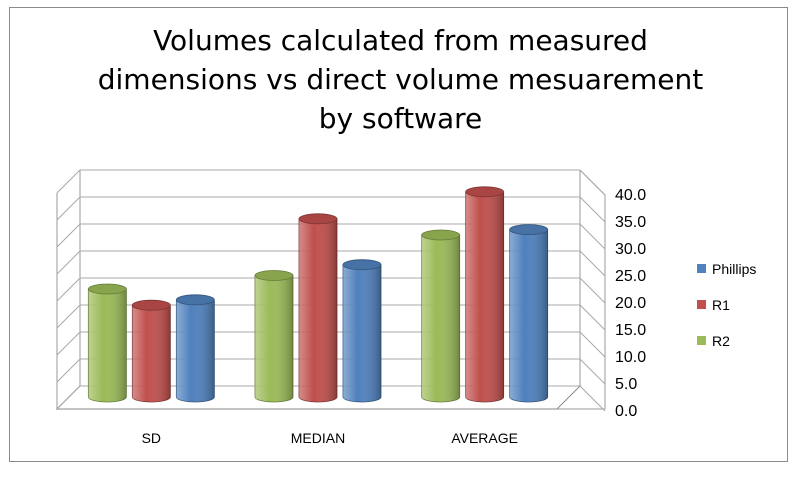 This screenshot has height=478, width=801. Describe the element at coordinates (529, 313) in the screenshot. I see `bar-phillips-average` at that location.